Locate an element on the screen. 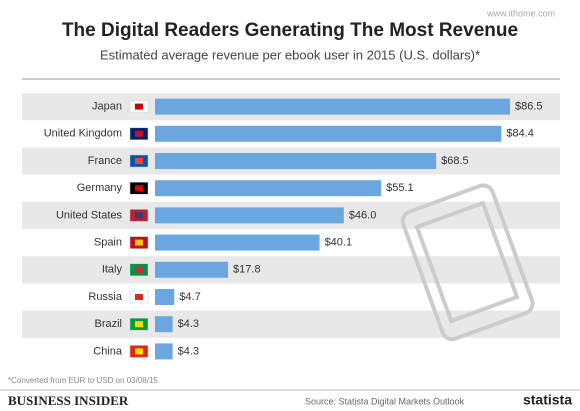 The image size is (580, 411). value-label: $84.4 is located at coordinates (520, 134).